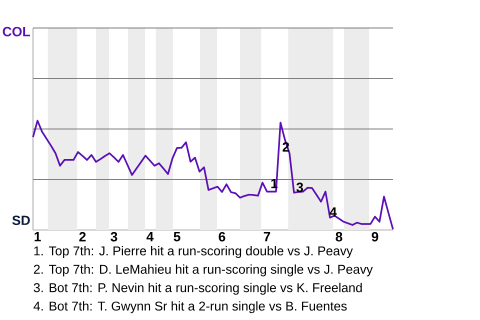 Image resolution: width=480 pixels, height=320 pixels. I want to click on text: 1. Top 7th: J. Pierre hit a run-scoring double vs J. Peavy, so click(193, 252).